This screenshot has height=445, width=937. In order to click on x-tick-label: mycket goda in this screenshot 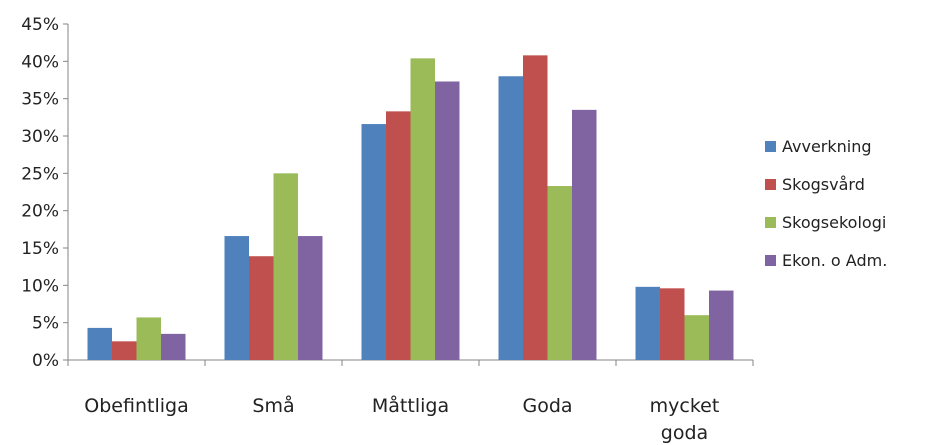, I will do `click(685, 419)`.